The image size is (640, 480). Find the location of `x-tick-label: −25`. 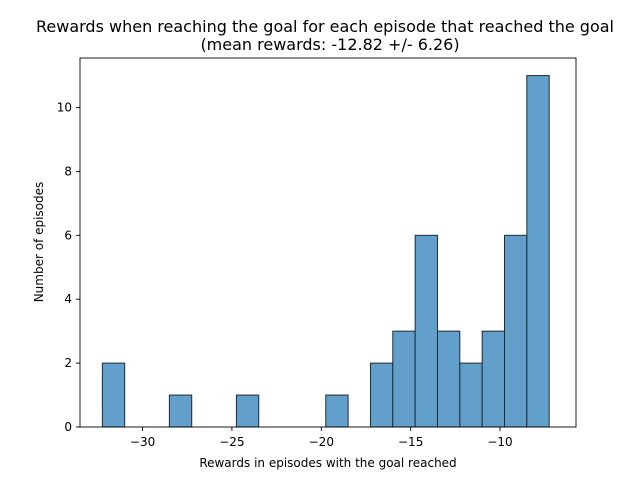

x-tick-label: −25 is located at coordinates (231, 442).